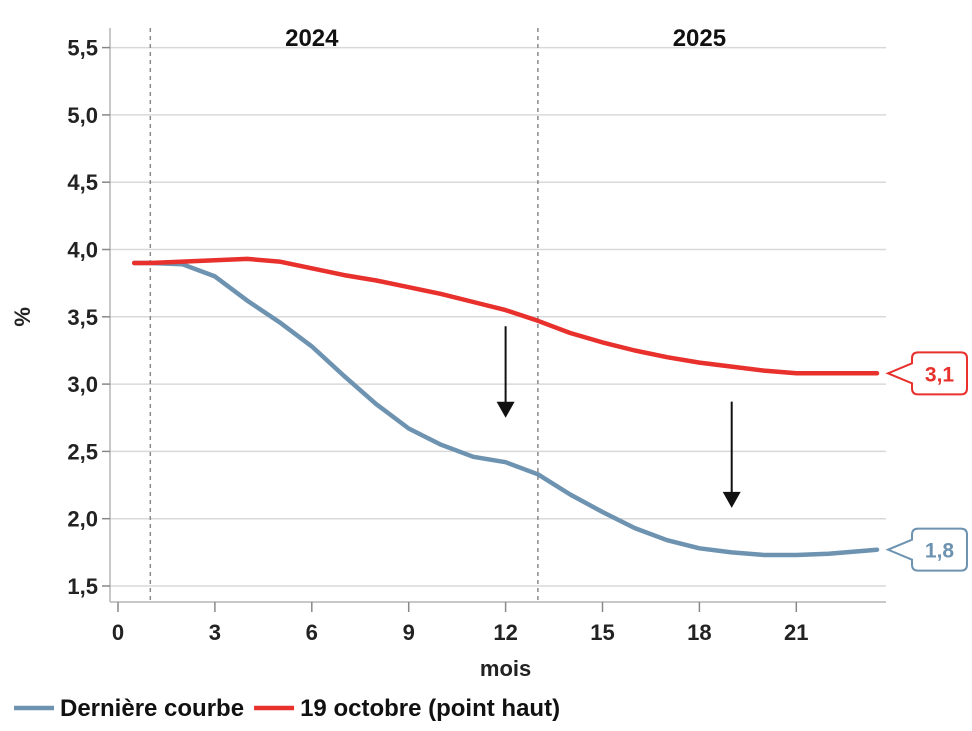  What do you see at coordinates (82, 586) in the screenshot?
I see `y-tick-label: 1,5` at bounding box center [82, 586].